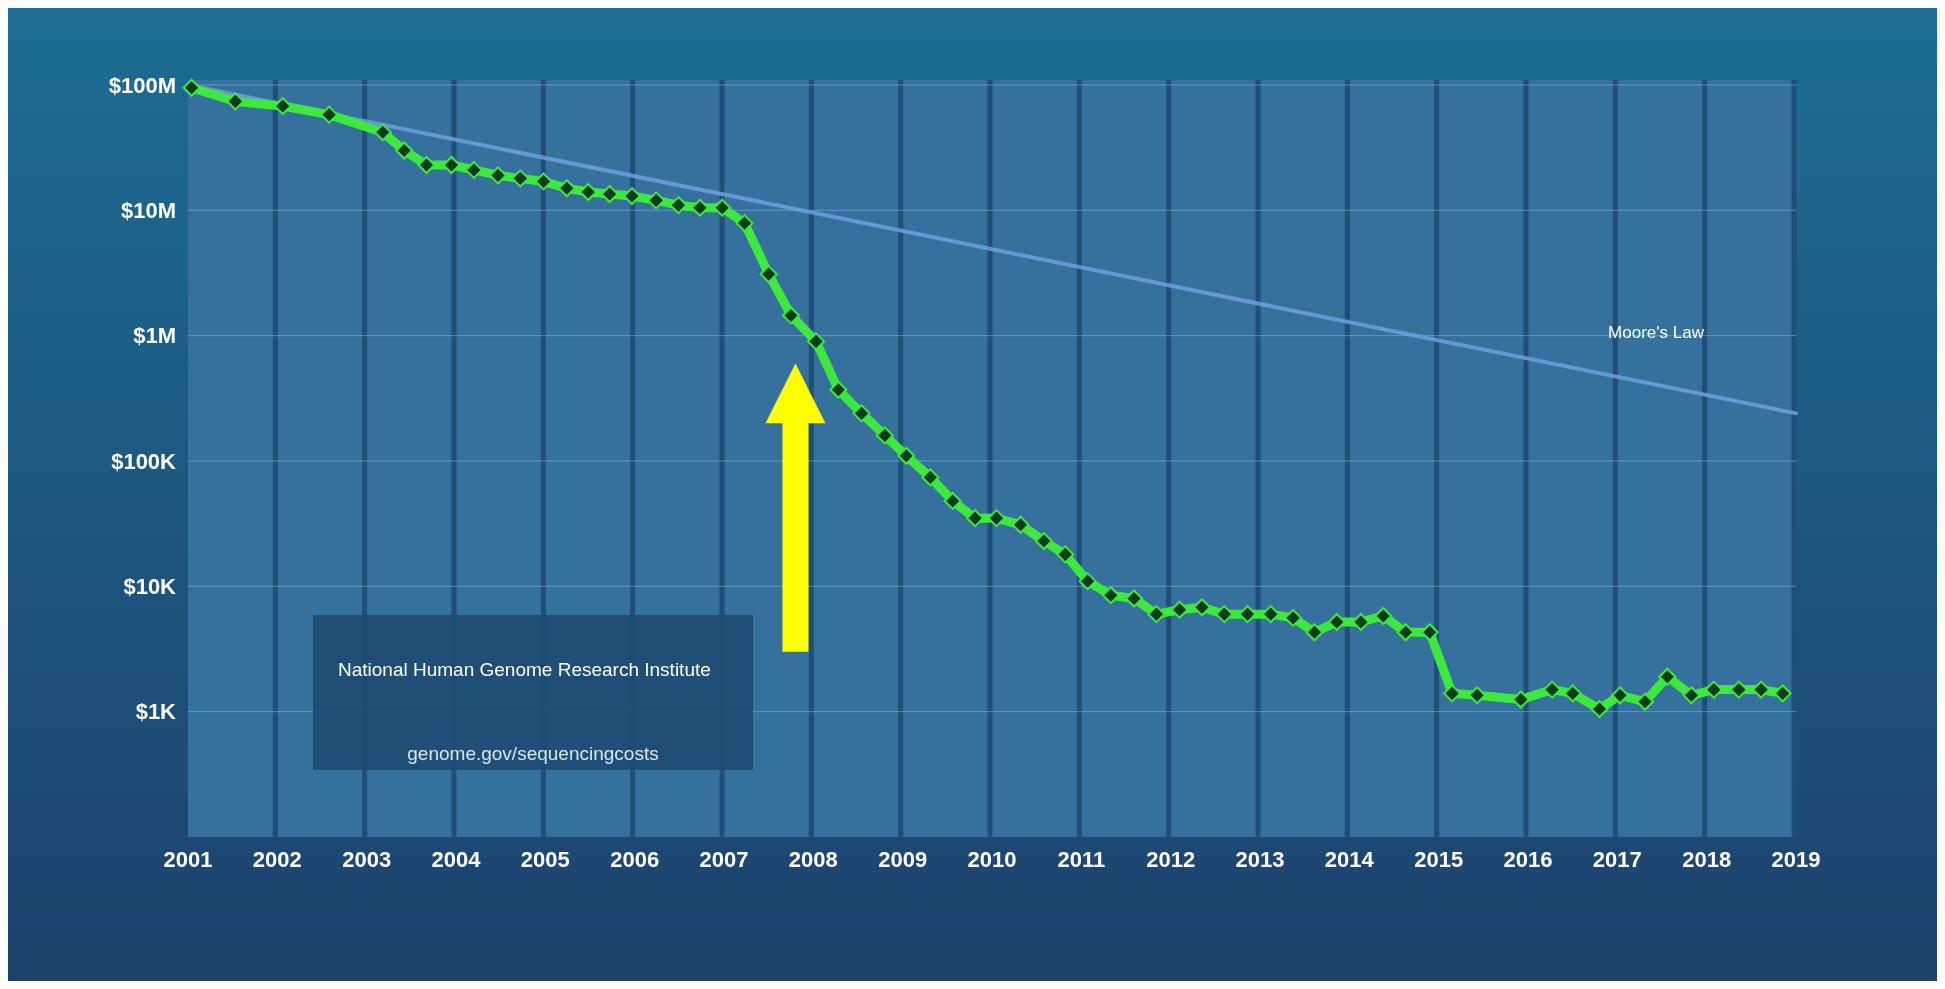 This screenshot has height=989, width=1945. What do you see at coordinates (1707, 859) in the screenshot?
I see `x-tick-label: 2018` at bounding box center [1707, 859].